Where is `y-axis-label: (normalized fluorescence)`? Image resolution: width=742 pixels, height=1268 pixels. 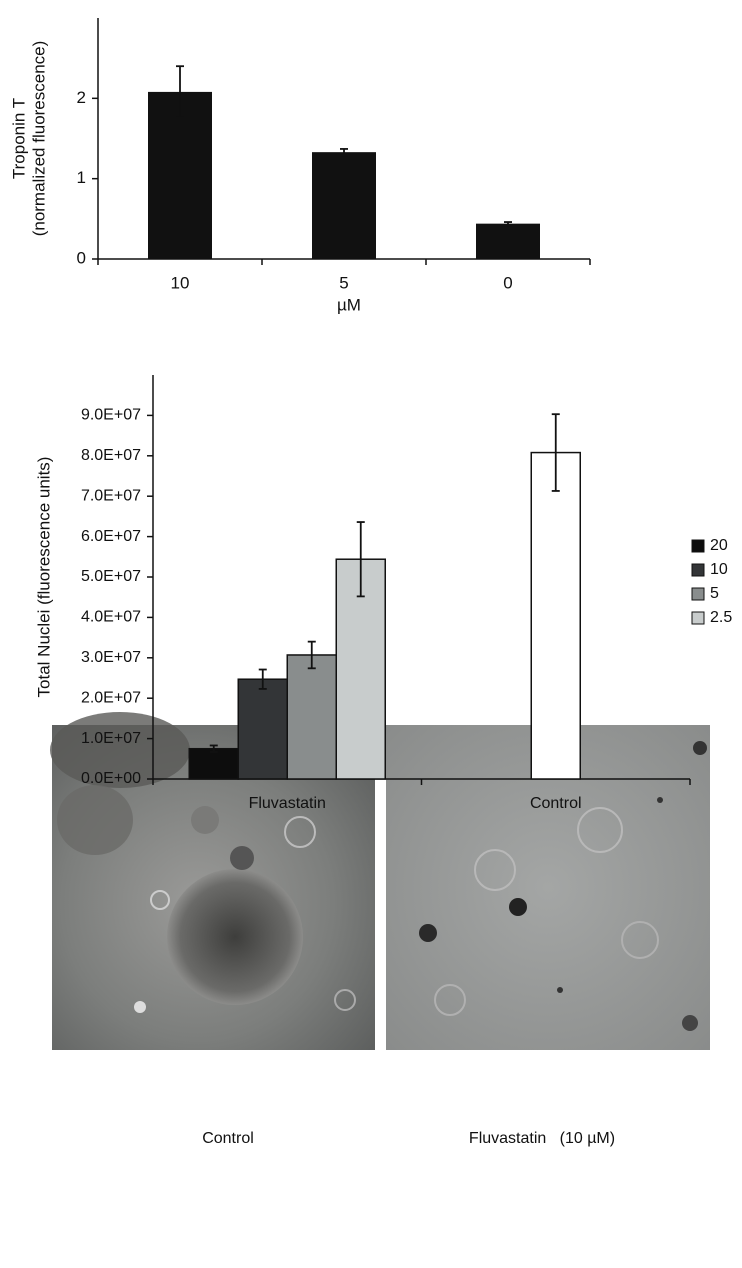
y-axis-label: (normalized fluorescence) is located at coordinates (38, 139).